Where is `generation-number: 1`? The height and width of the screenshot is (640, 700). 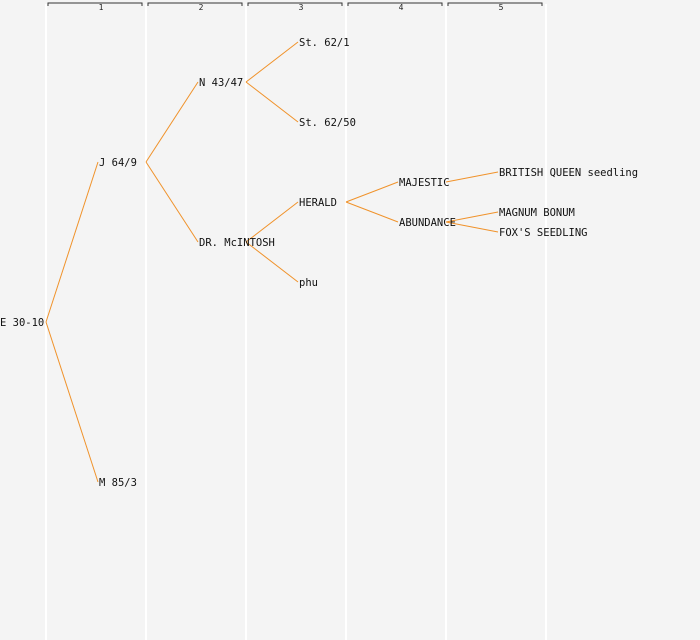 generation-number: 1 is located at coordinates (101, 7).